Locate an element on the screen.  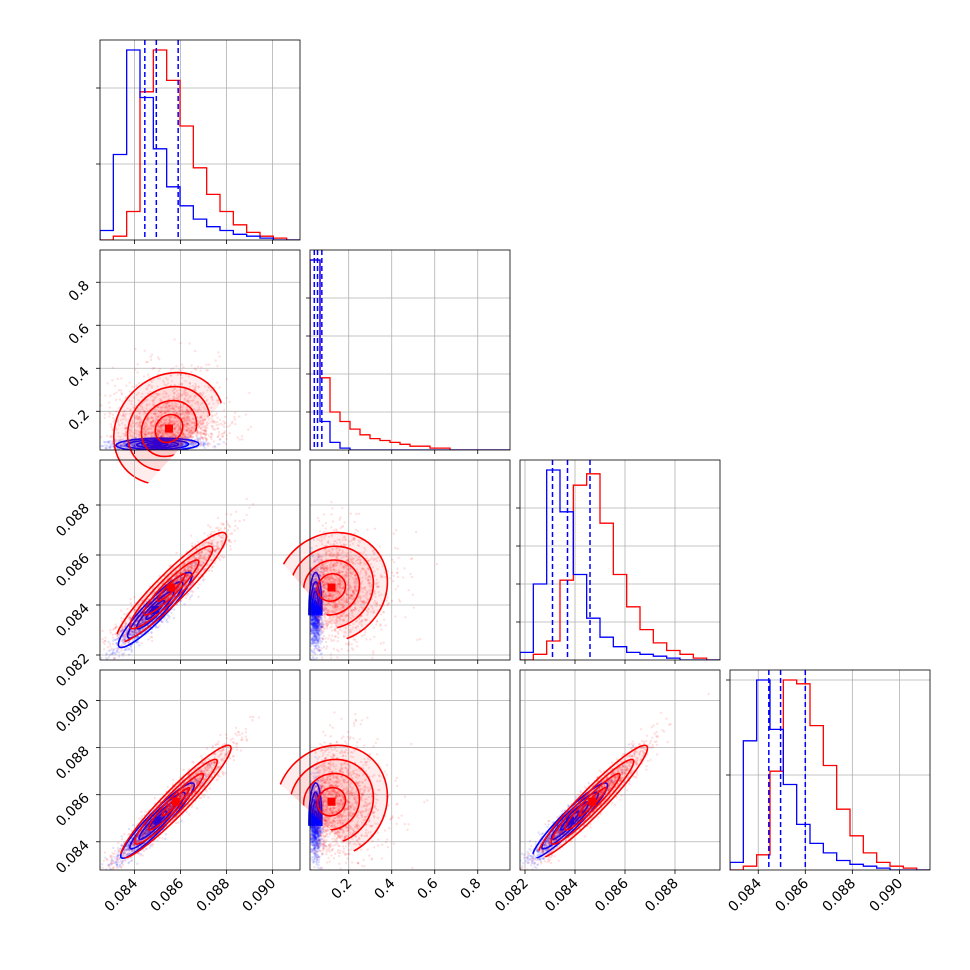
panel-frame is located at coordinates (200, 140).